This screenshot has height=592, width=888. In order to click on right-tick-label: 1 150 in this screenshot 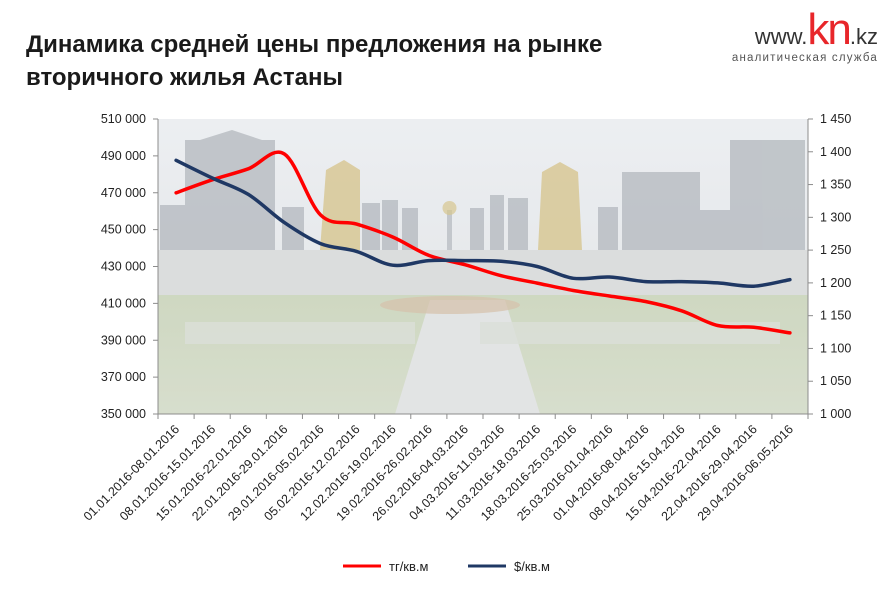, I will do `click(835, 316)`.